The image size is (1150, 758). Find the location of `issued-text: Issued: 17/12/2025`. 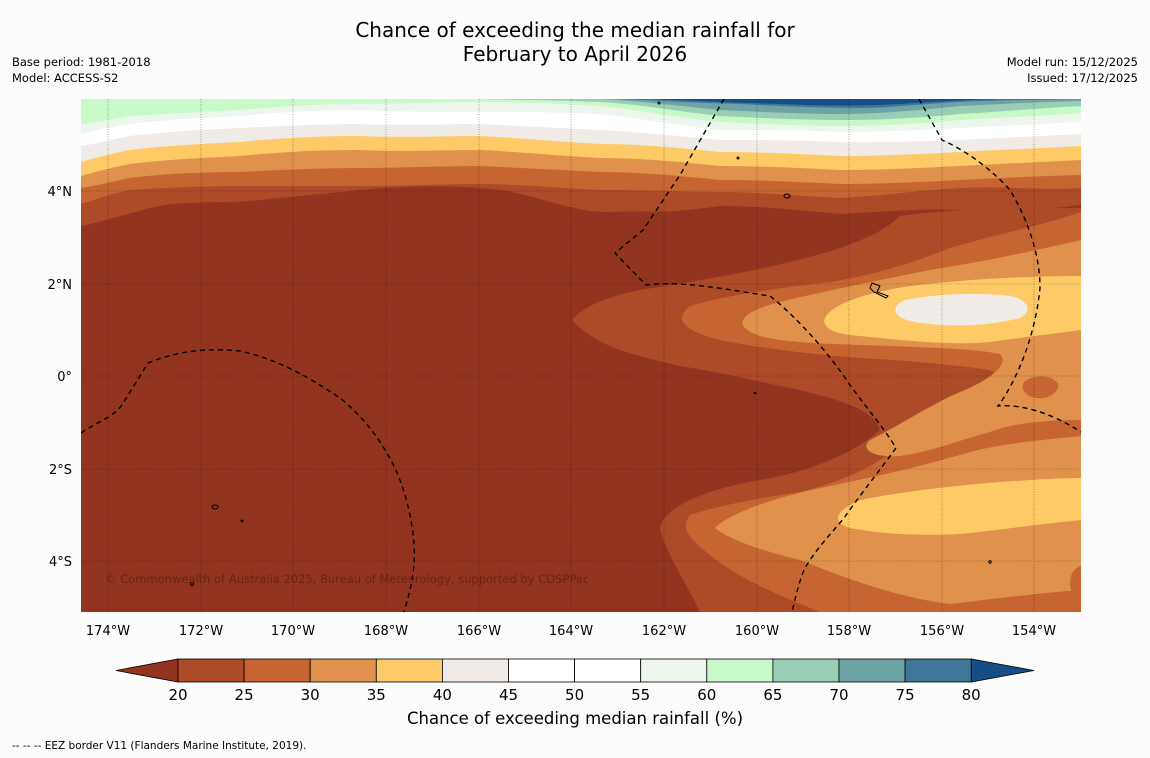

issued-text: Issued: 17/12/2025 is located at coordinates (1082, 78).